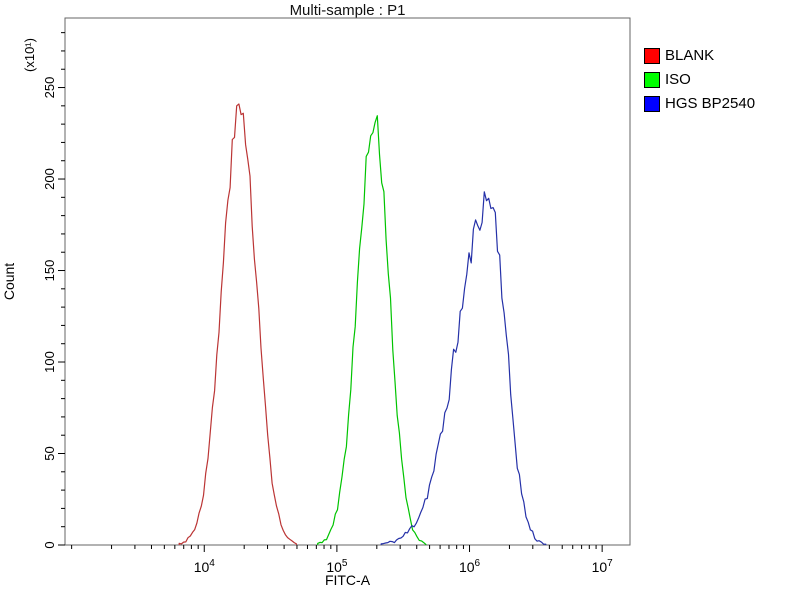 The width and height of the screenshot is (800, 600). I want to click on y-tick-label: 200, so click(49, 179).